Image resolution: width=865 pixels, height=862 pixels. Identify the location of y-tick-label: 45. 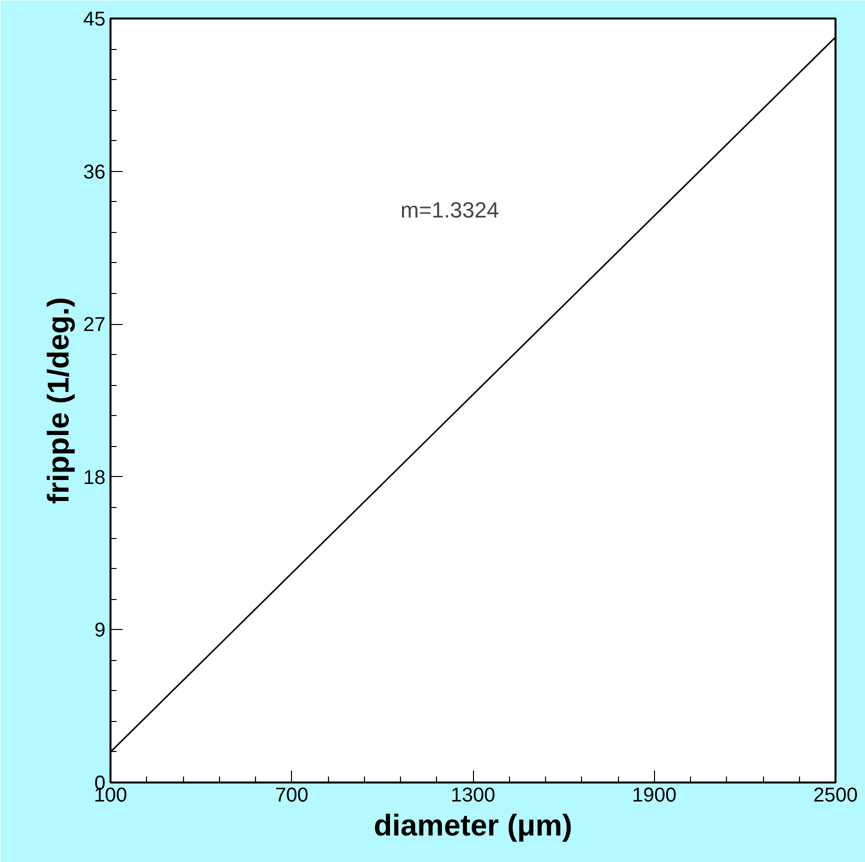
(94, 19).